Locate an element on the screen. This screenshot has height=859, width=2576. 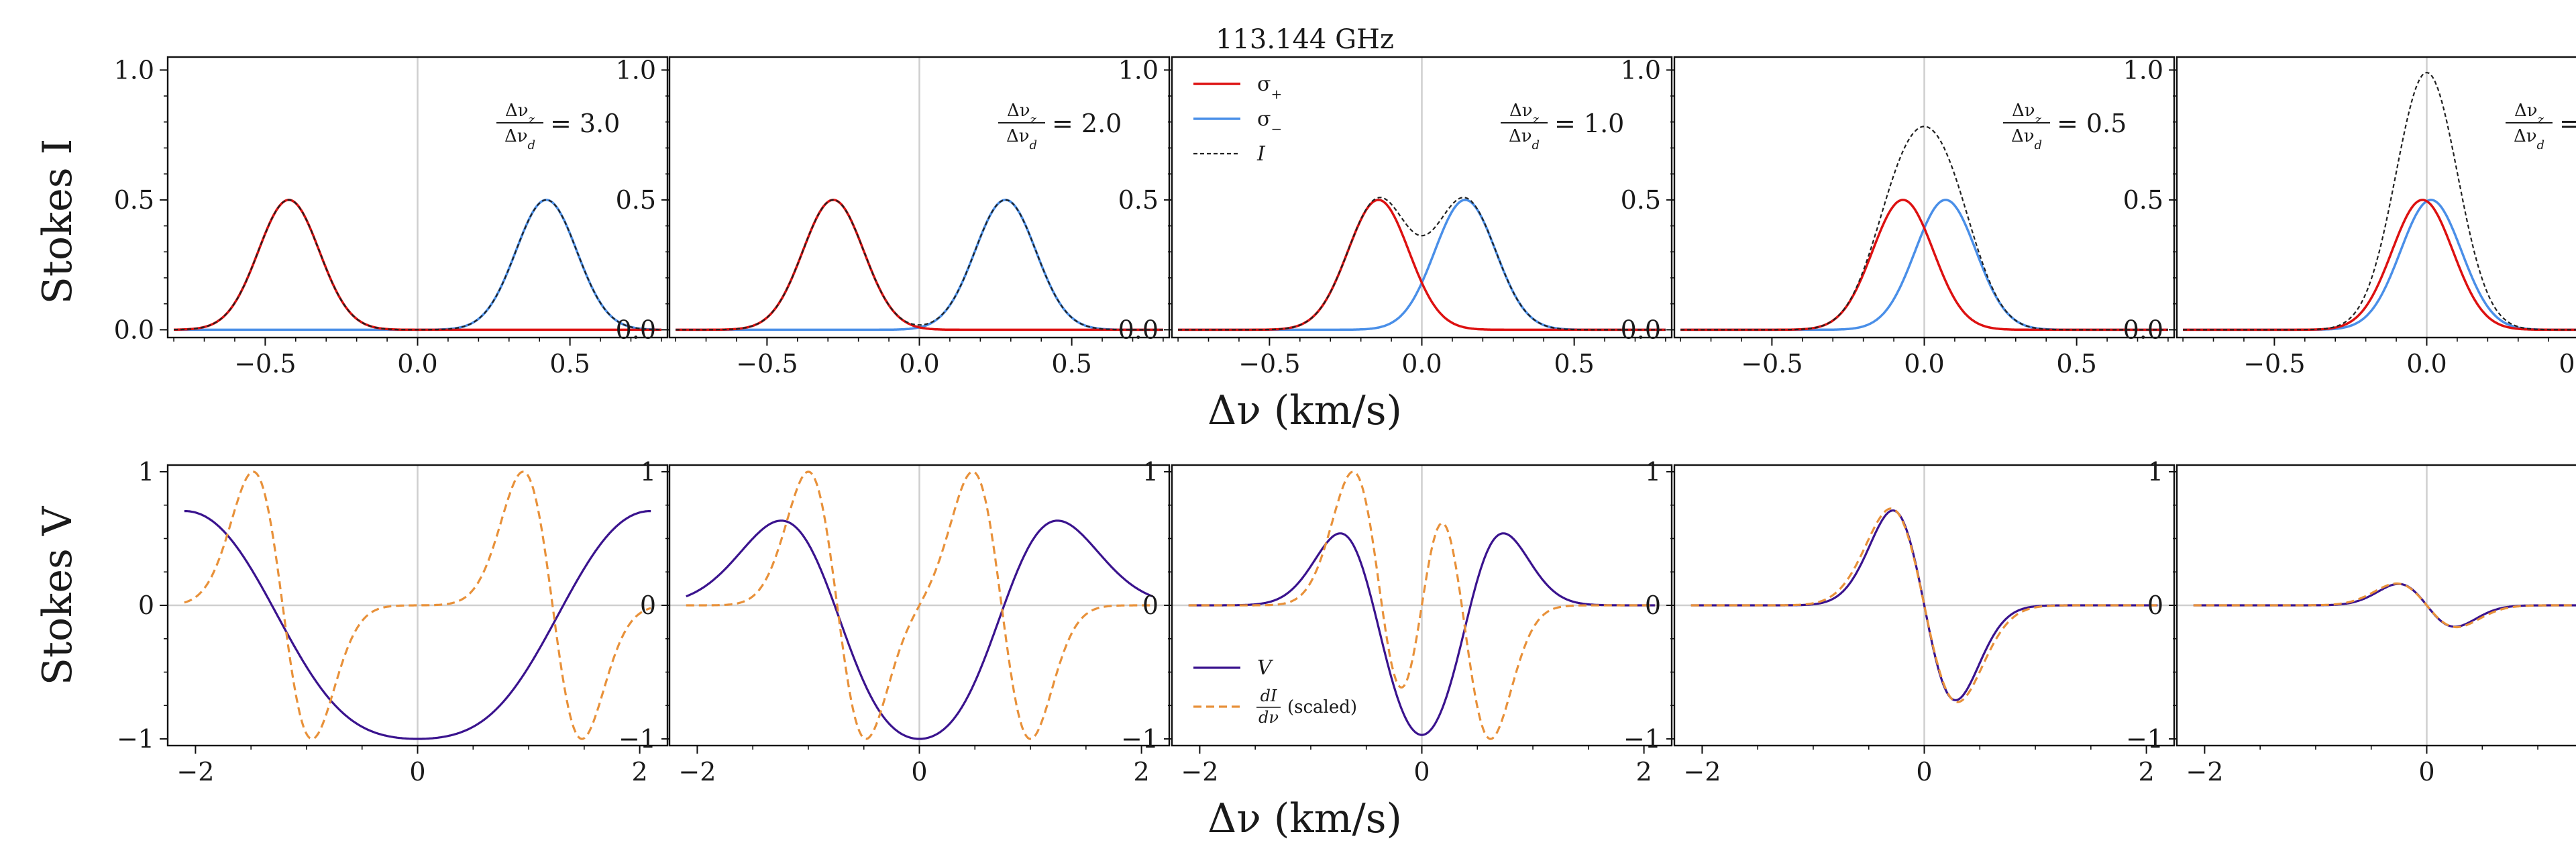
figure-title: 113.144 GHz is located at coordinates (1305, 40).